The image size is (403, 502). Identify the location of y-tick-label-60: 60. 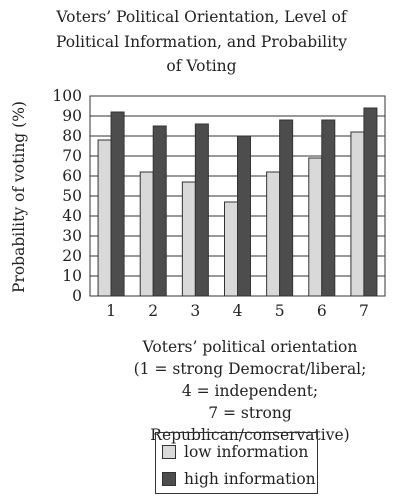
(72, 176).